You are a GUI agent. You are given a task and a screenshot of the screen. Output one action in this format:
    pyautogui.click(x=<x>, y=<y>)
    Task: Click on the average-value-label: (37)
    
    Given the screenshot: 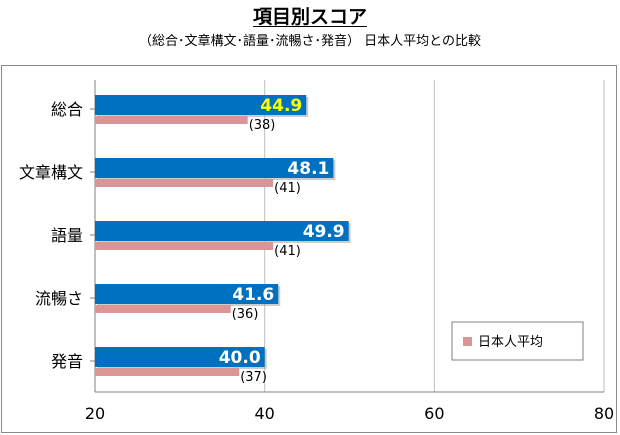 What is the action you would take?
    pyautogui.click(x=253, y=377)
    